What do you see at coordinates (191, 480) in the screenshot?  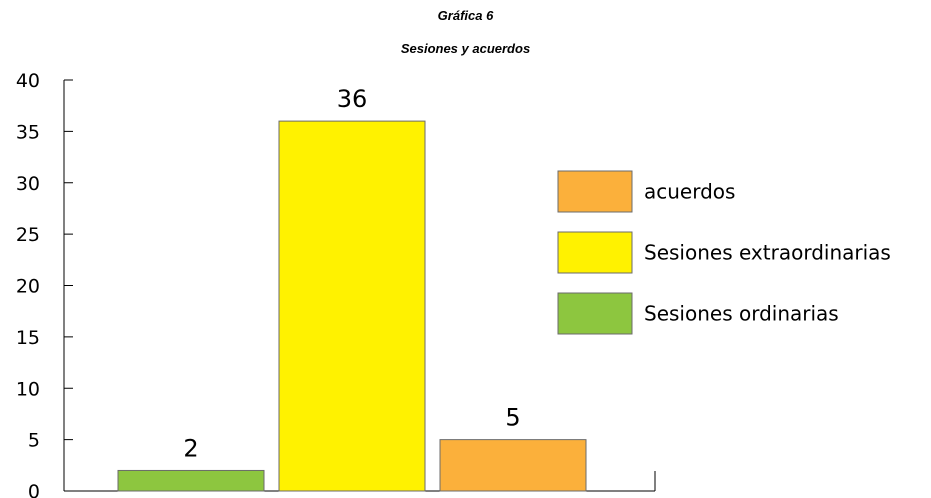 I see `bar-sesiones-ordinarias` at bounding box center [191, 480].